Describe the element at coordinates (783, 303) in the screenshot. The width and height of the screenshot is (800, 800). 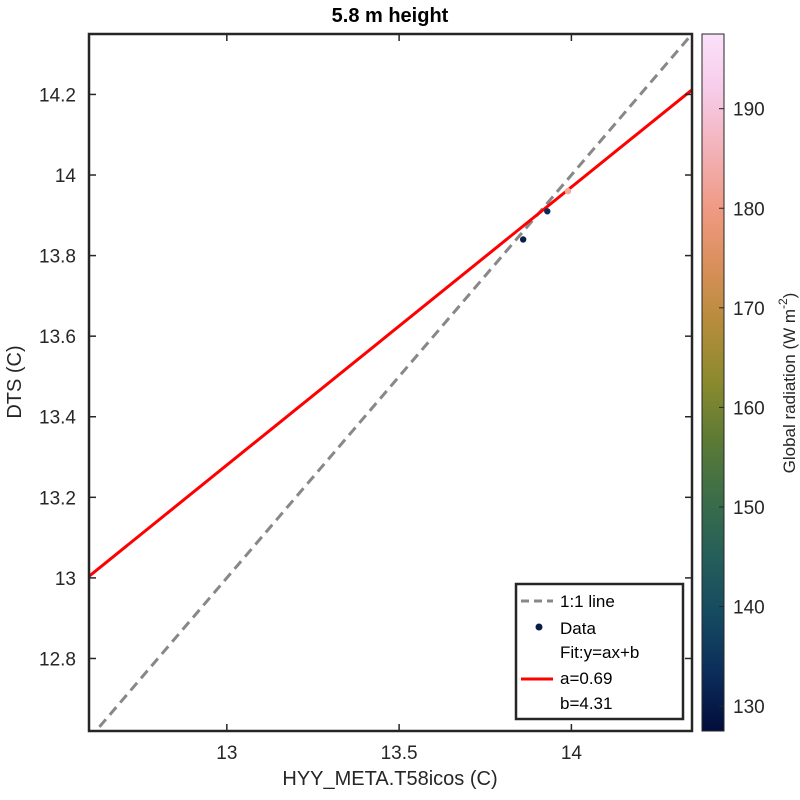
I see `colorbar-label-superscript: -2` at that location.